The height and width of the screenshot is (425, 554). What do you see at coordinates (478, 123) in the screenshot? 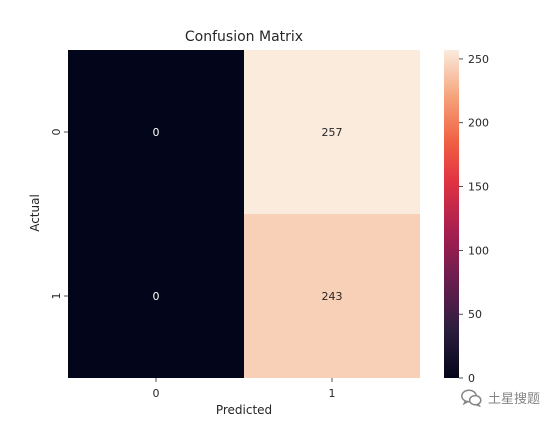
I see `colorbar-tick-label: 200` at bounding box center [478, 123].